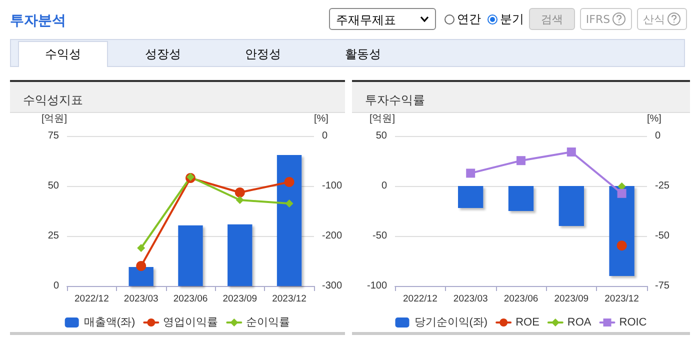 This screenshot has width=697, height=342. What do you see at coordinates (54, 236) in the screenshot?
I see `y-tick-label: 25` at bounding box center [54, 236].